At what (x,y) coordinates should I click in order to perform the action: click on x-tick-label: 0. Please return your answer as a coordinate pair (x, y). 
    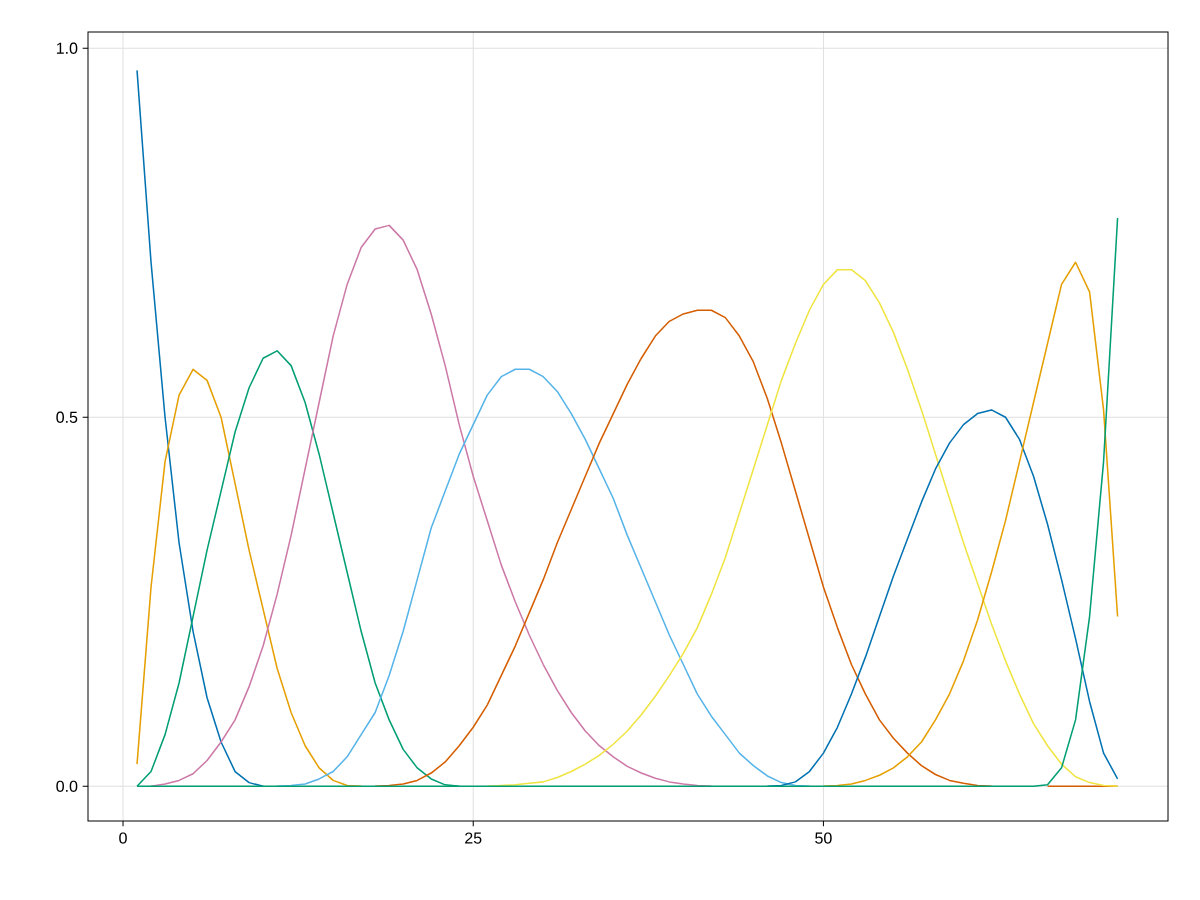
    Looking at the image, I should click on (123, 838).